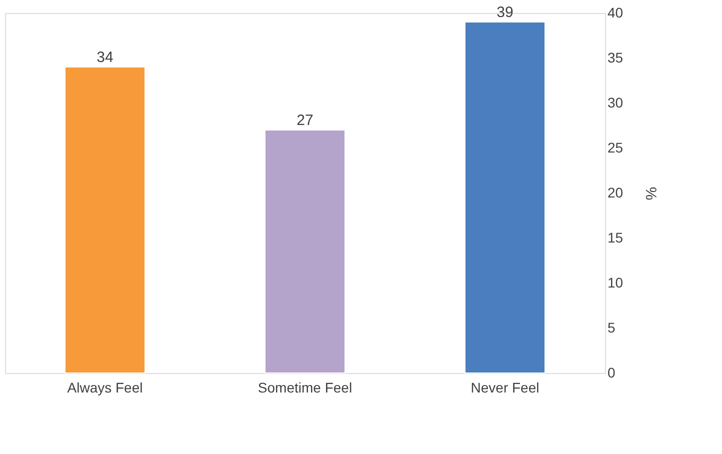 This screenshot has height=454, width=722. Describe the element at coordinates (305, 388) in the screenshot. I see `x-tick-label: Sometime Feel` at that location.